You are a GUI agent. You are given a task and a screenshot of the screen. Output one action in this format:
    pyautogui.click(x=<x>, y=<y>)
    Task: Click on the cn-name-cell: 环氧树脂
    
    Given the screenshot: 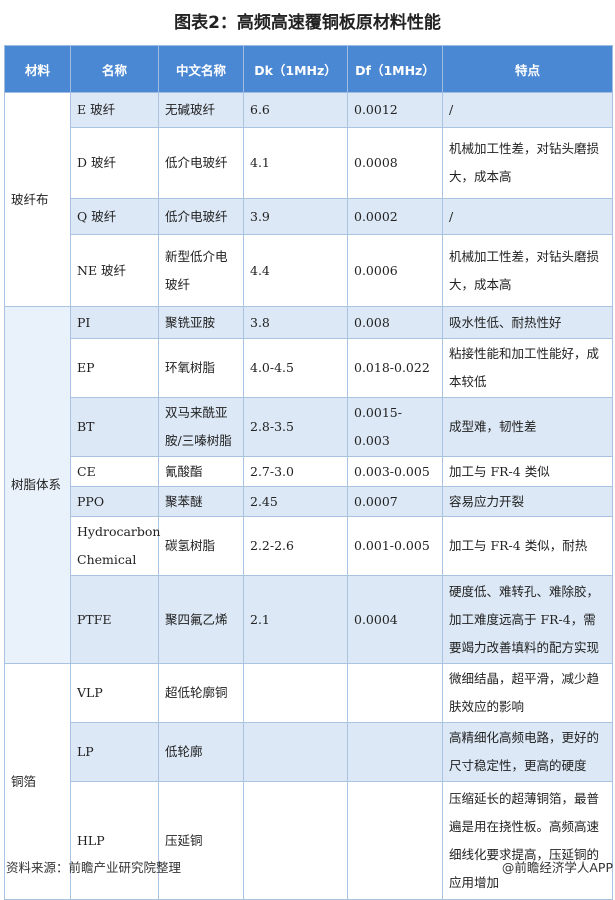 What is the action you would take?
    pyautogui.click(x=201, y=368)
    